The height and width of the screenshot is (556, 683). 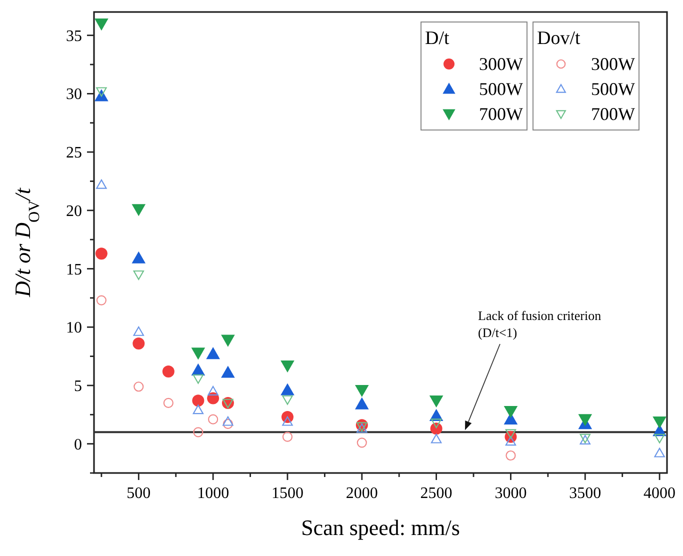 What do you see at coordinates (660, 493) in the screenshot?
I see `x-tick-label: 4000` at bounding box center [660, 493].